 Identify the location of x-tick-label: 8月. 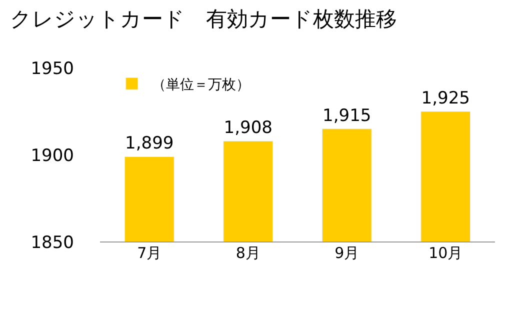
(248, 253).